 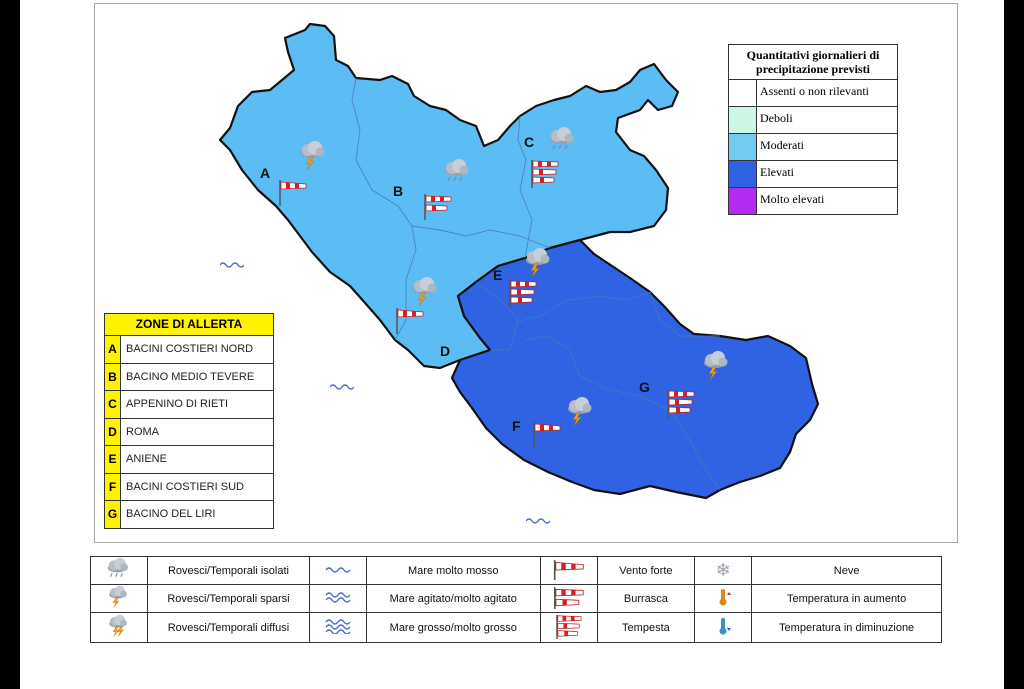 I want to click on zone-row: B BACINO MEDIO TEVERE, so click(x=189, y=377).